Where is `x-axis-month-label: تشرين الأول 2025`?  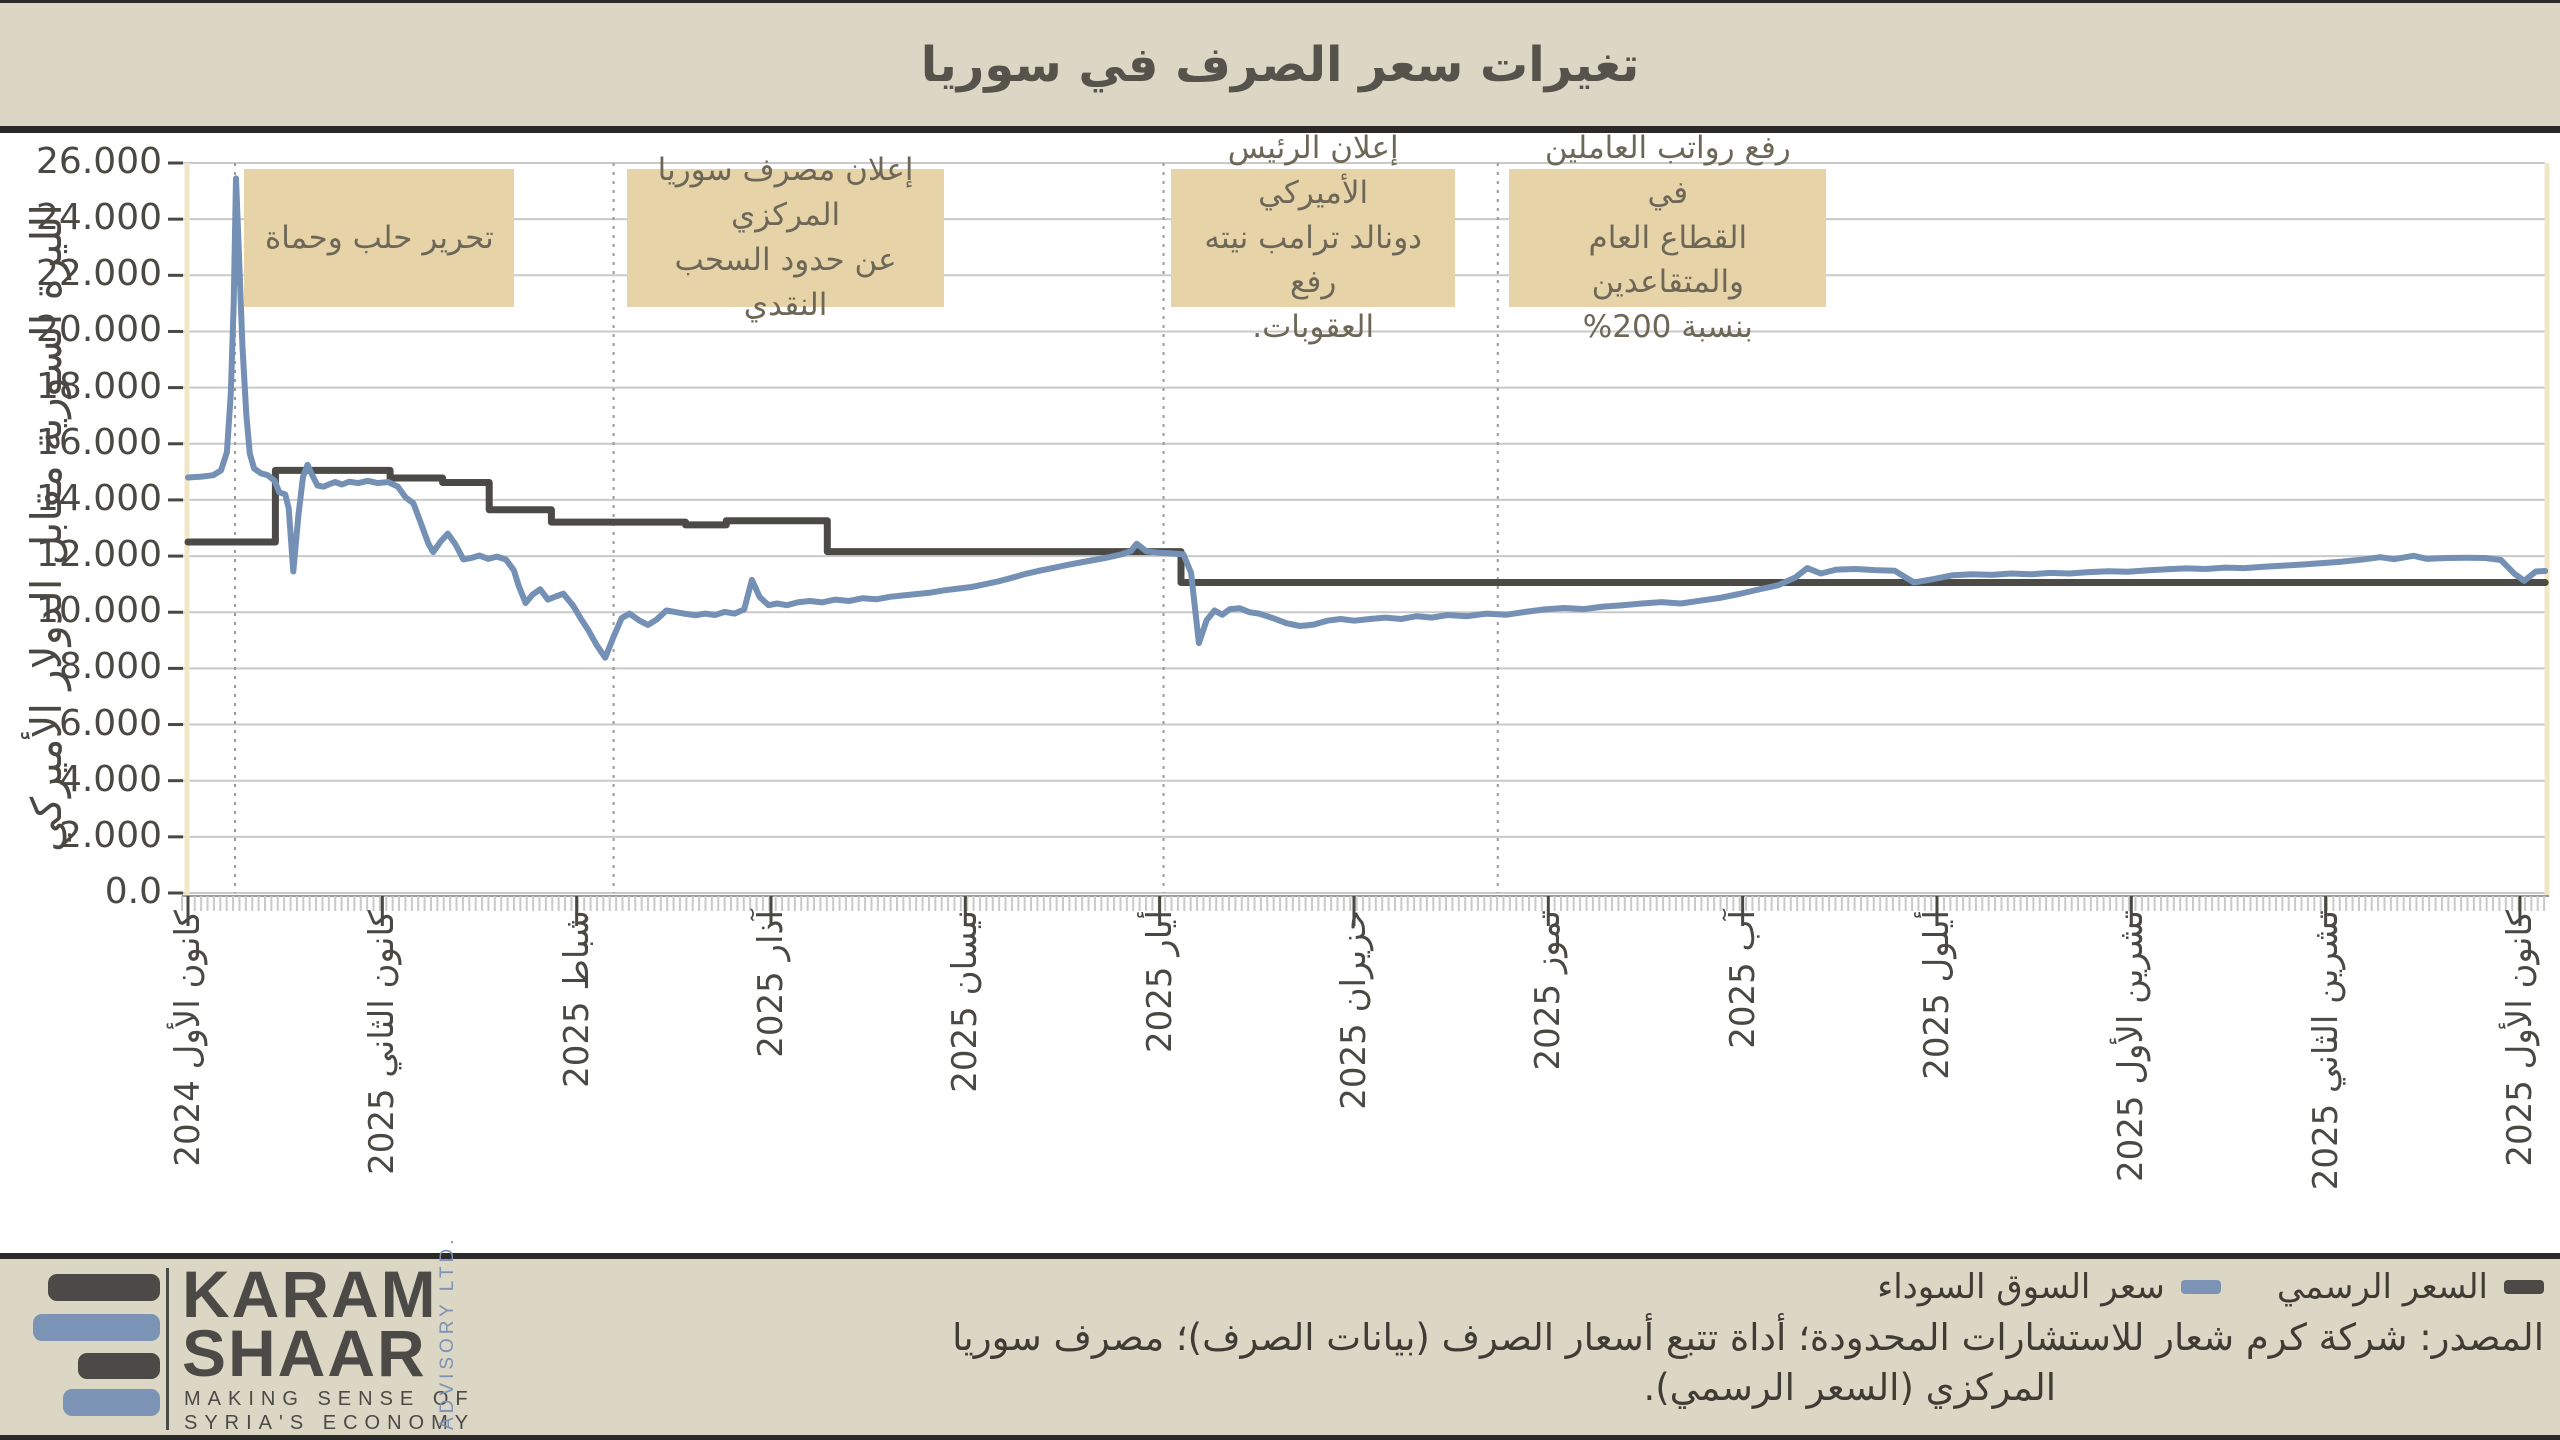
x-axis-month-label: تشرين الأول 2025 is located at coordinates (2131, 1046).